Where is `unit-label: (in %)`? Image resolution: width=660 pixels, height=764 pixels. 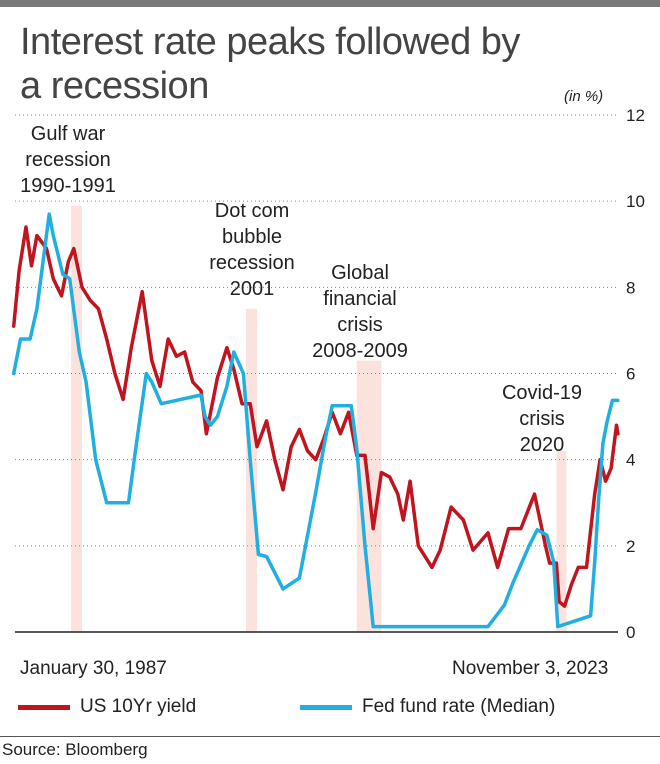 unit-label: (in %) is located at coordinates (584, 96).